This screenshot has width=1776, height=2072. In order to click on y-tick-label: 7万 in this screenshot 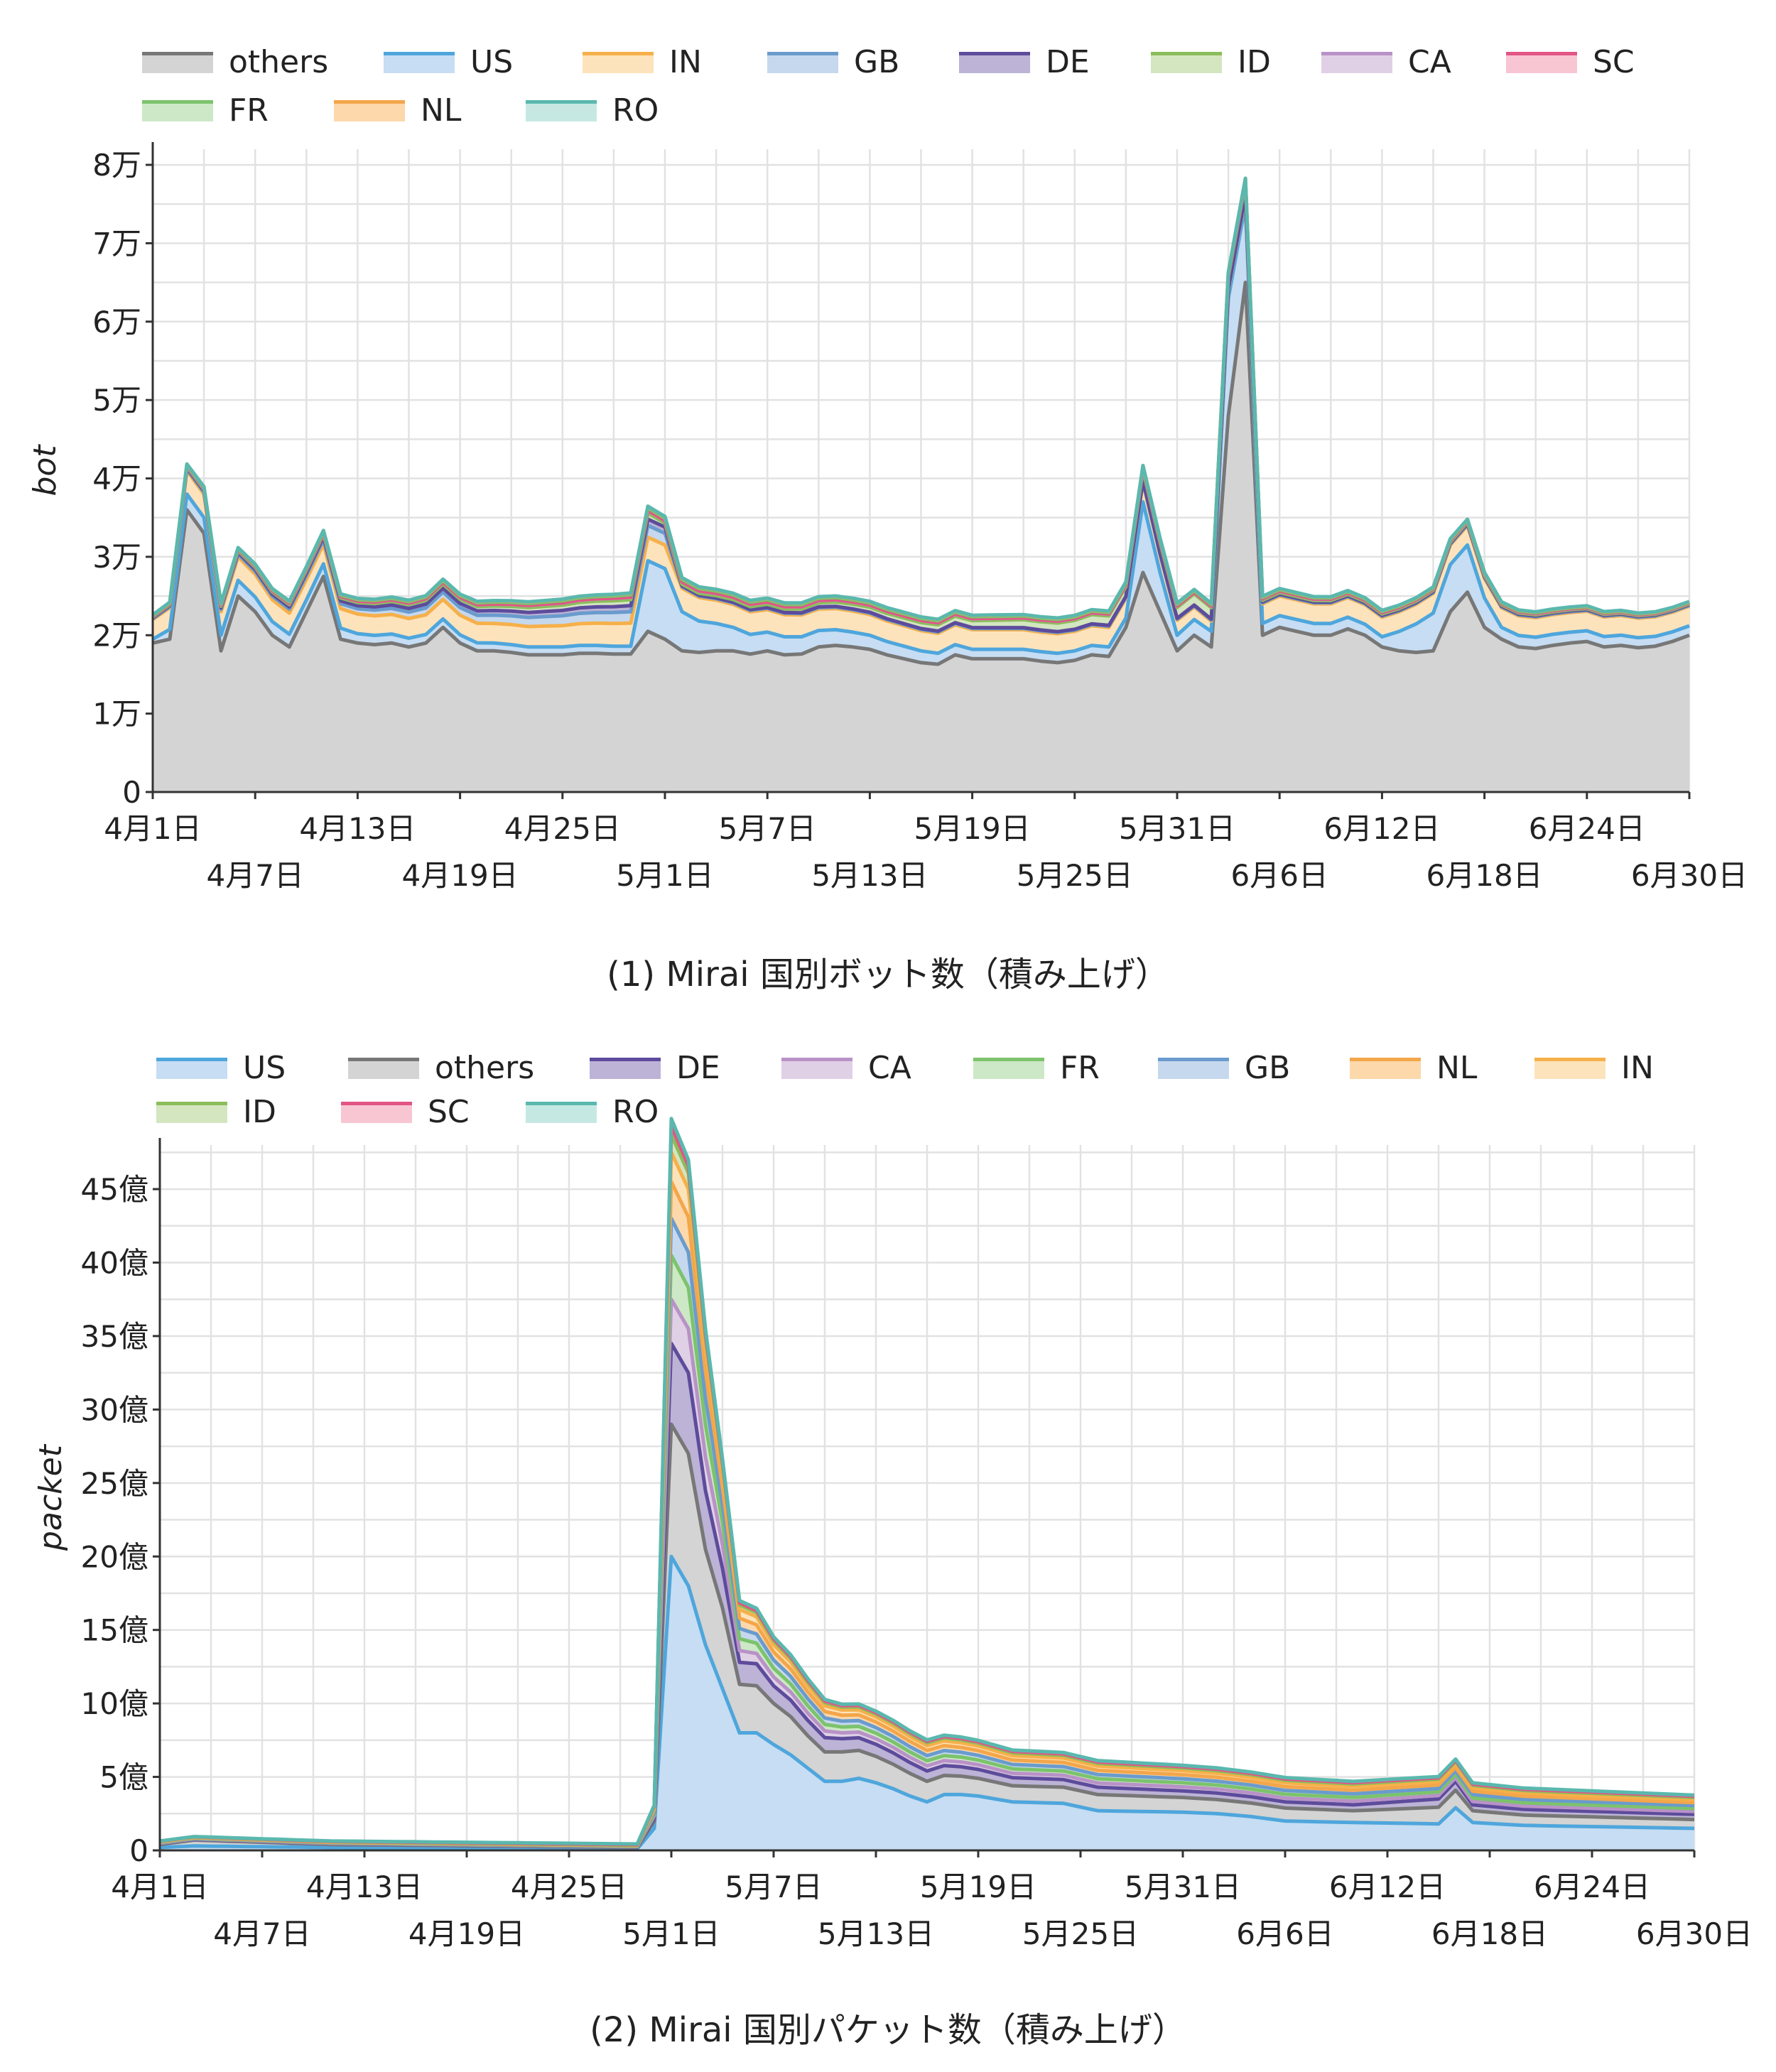, I will do `click(116, 243)`.